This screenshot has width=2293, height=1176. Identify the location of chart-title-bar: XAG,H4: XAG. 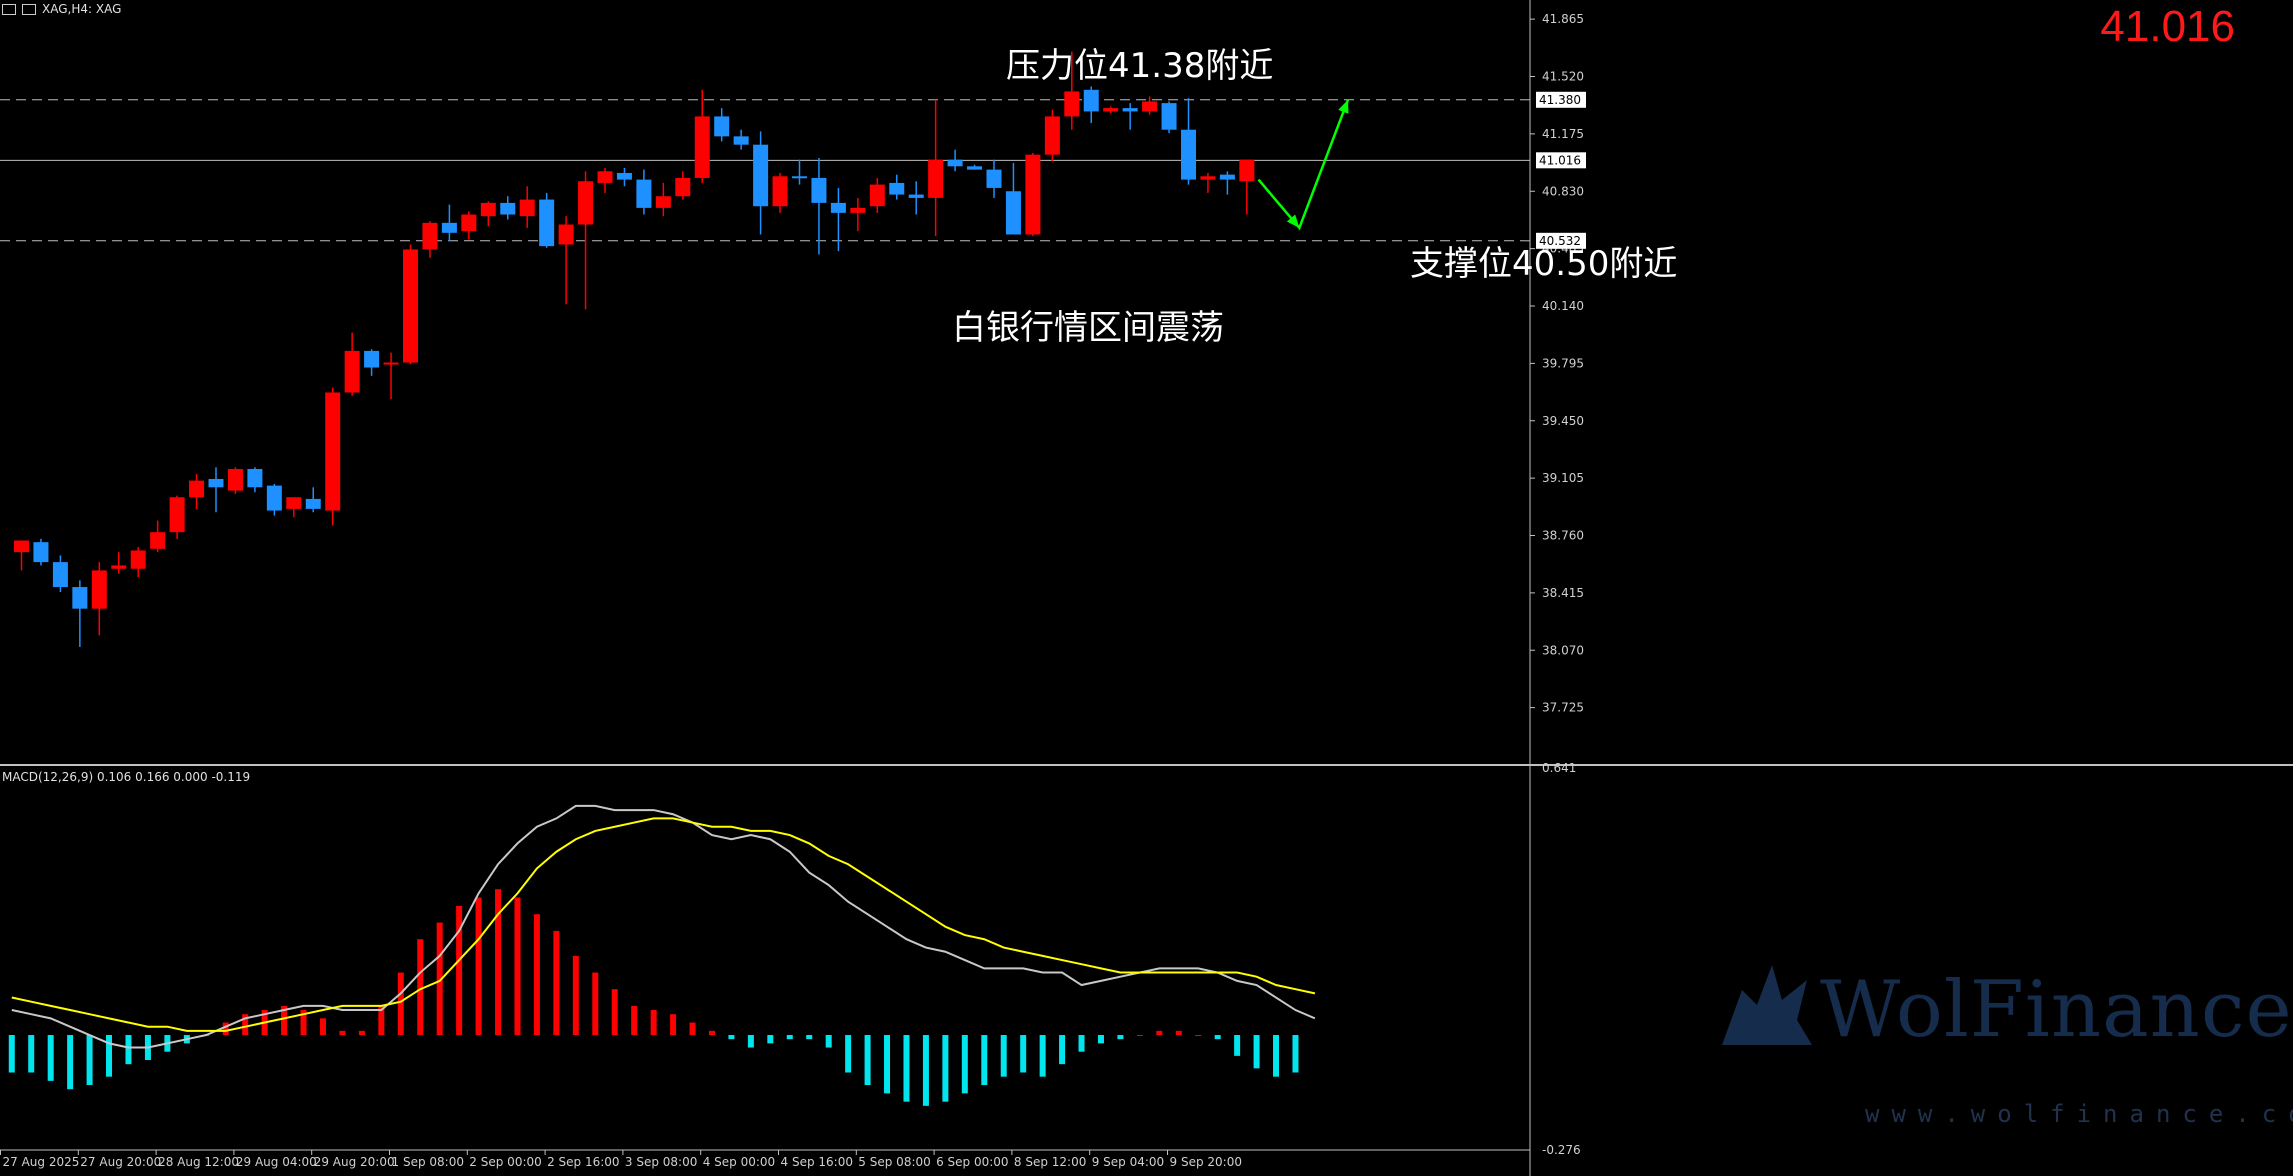
(61, 9).